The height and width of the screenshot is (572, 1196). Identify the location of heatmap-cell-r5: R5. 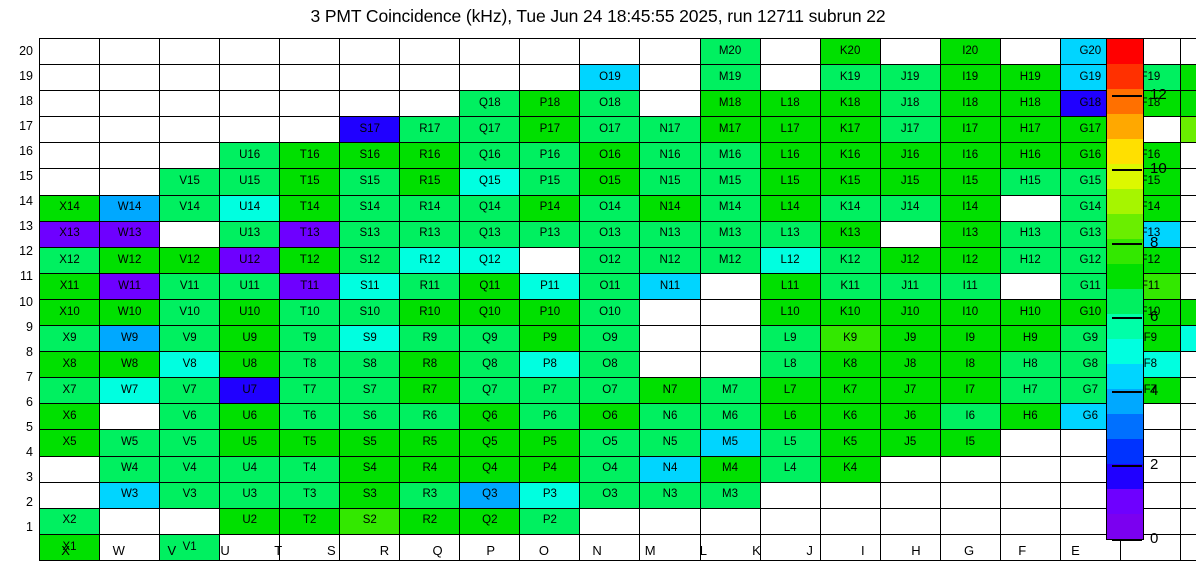
(430, 443).